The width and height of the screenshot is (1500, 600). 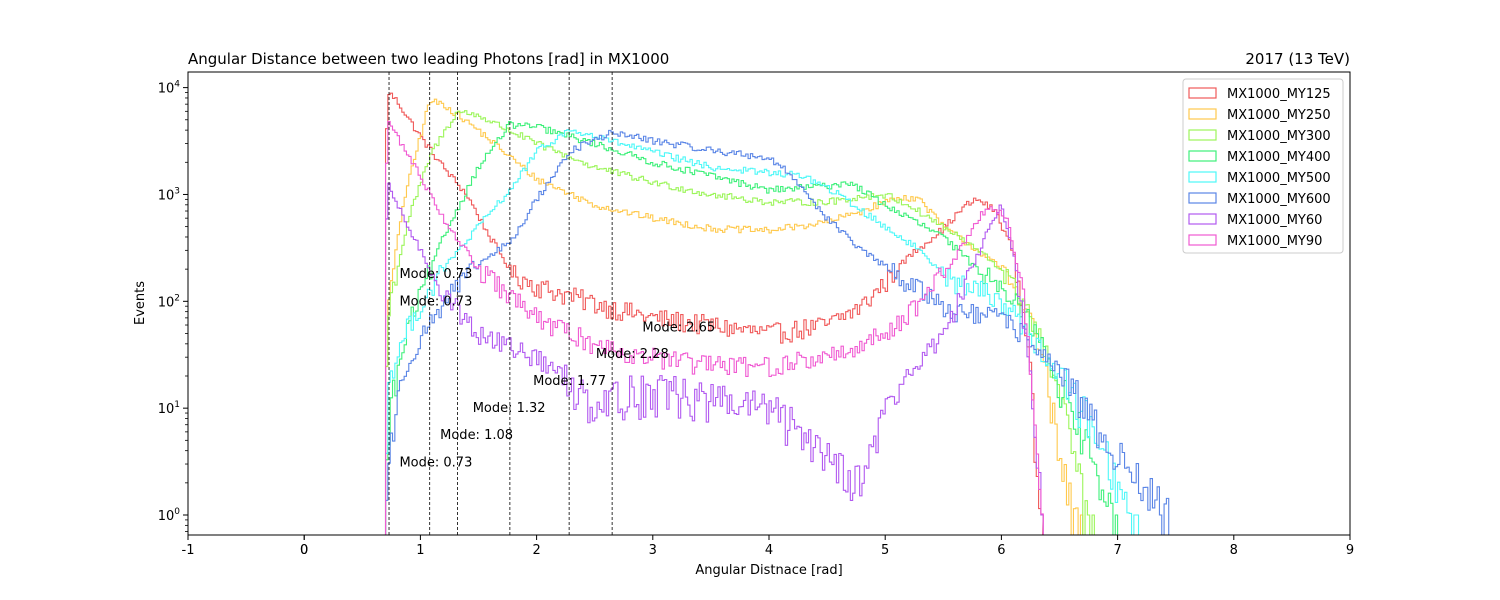 I want to click on y-tick-label-2: 10², so click(x=169, y=301).